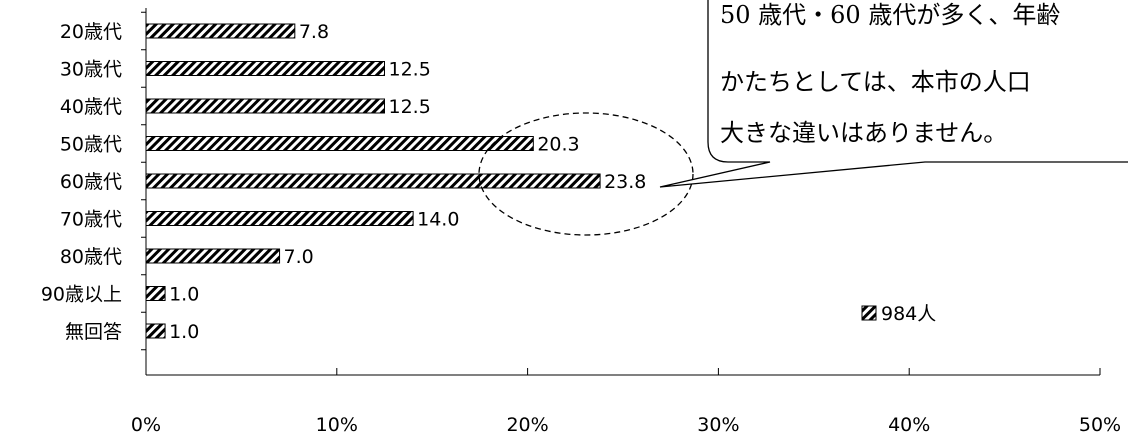 The image size is (1128, 438). I want to click on category-label: 90歳以上, so click(81, 295).